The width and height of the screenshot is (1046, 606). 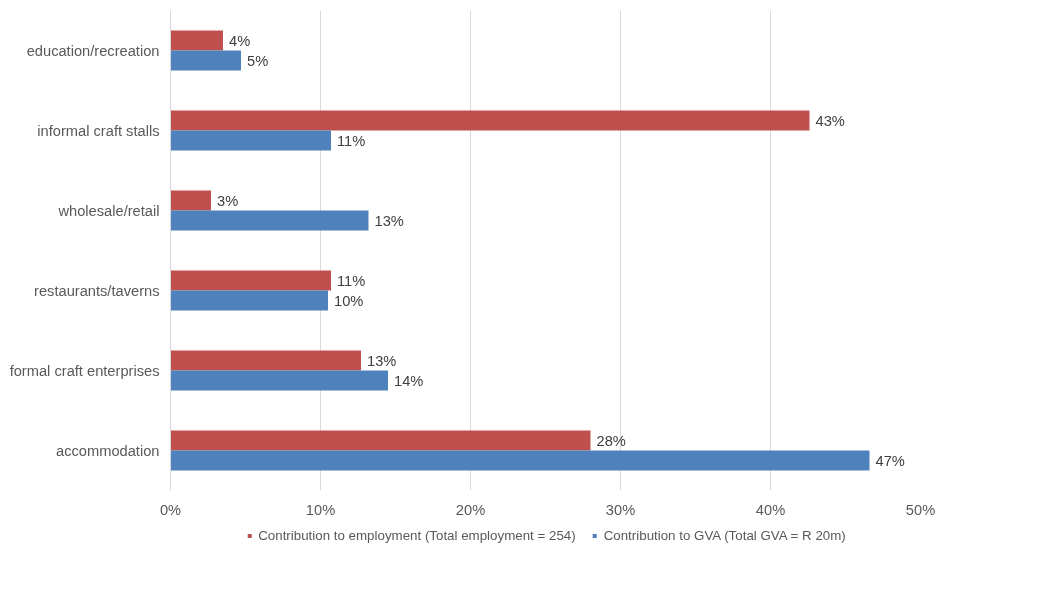 I want to click on legend-label: Contribution to employment (Total employment = 254), so click(x=417, y=535).